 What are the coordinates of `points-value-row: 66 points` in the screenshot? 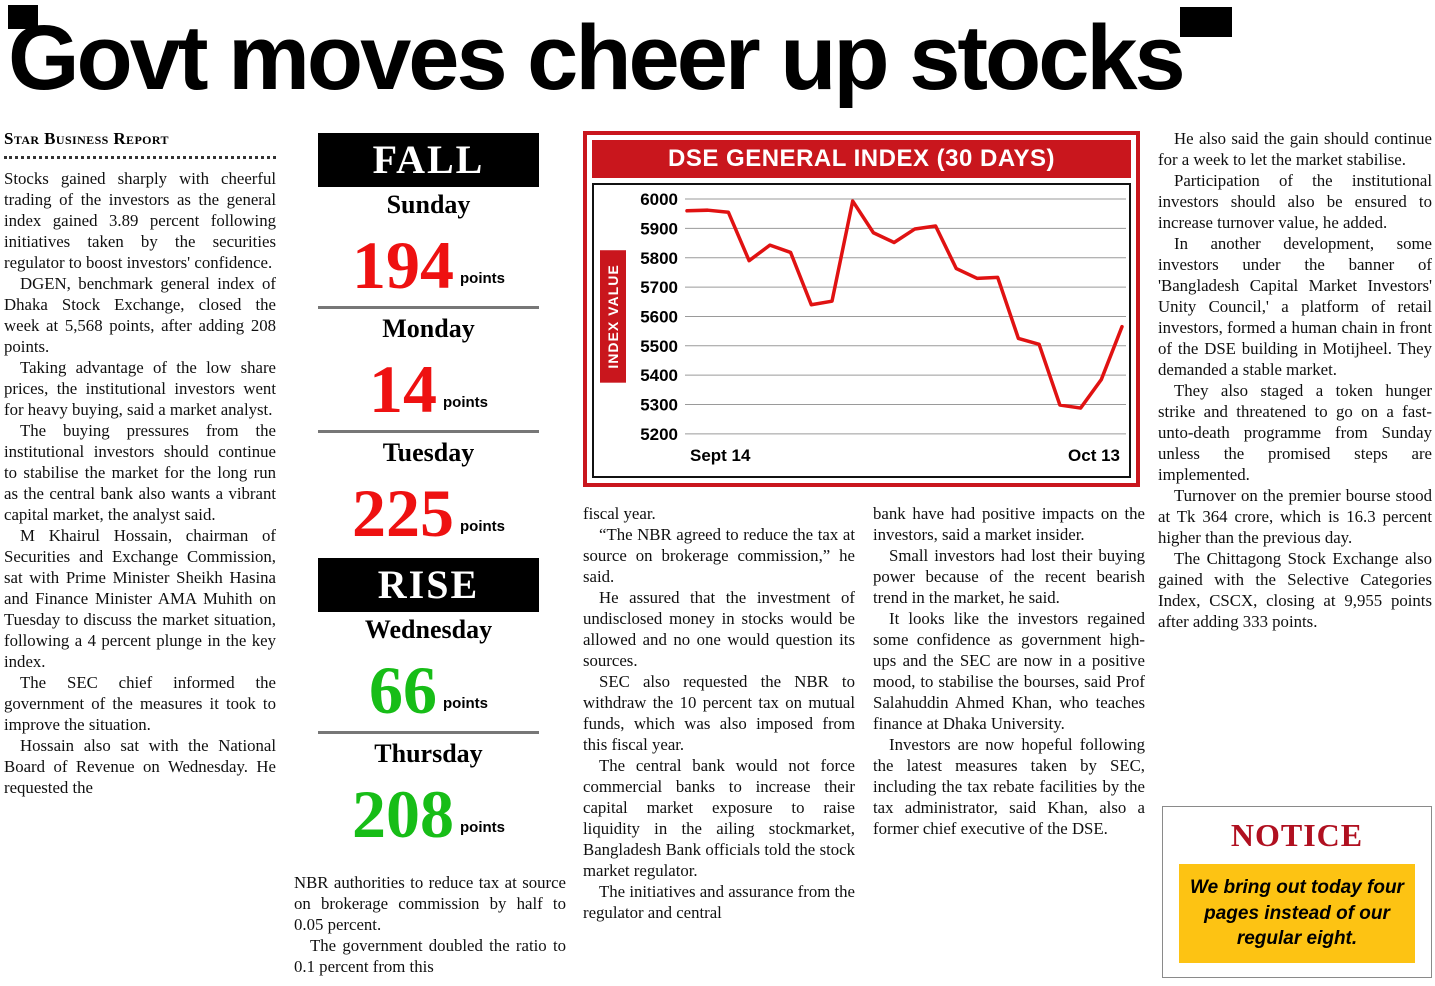 It's located at (428, 687).